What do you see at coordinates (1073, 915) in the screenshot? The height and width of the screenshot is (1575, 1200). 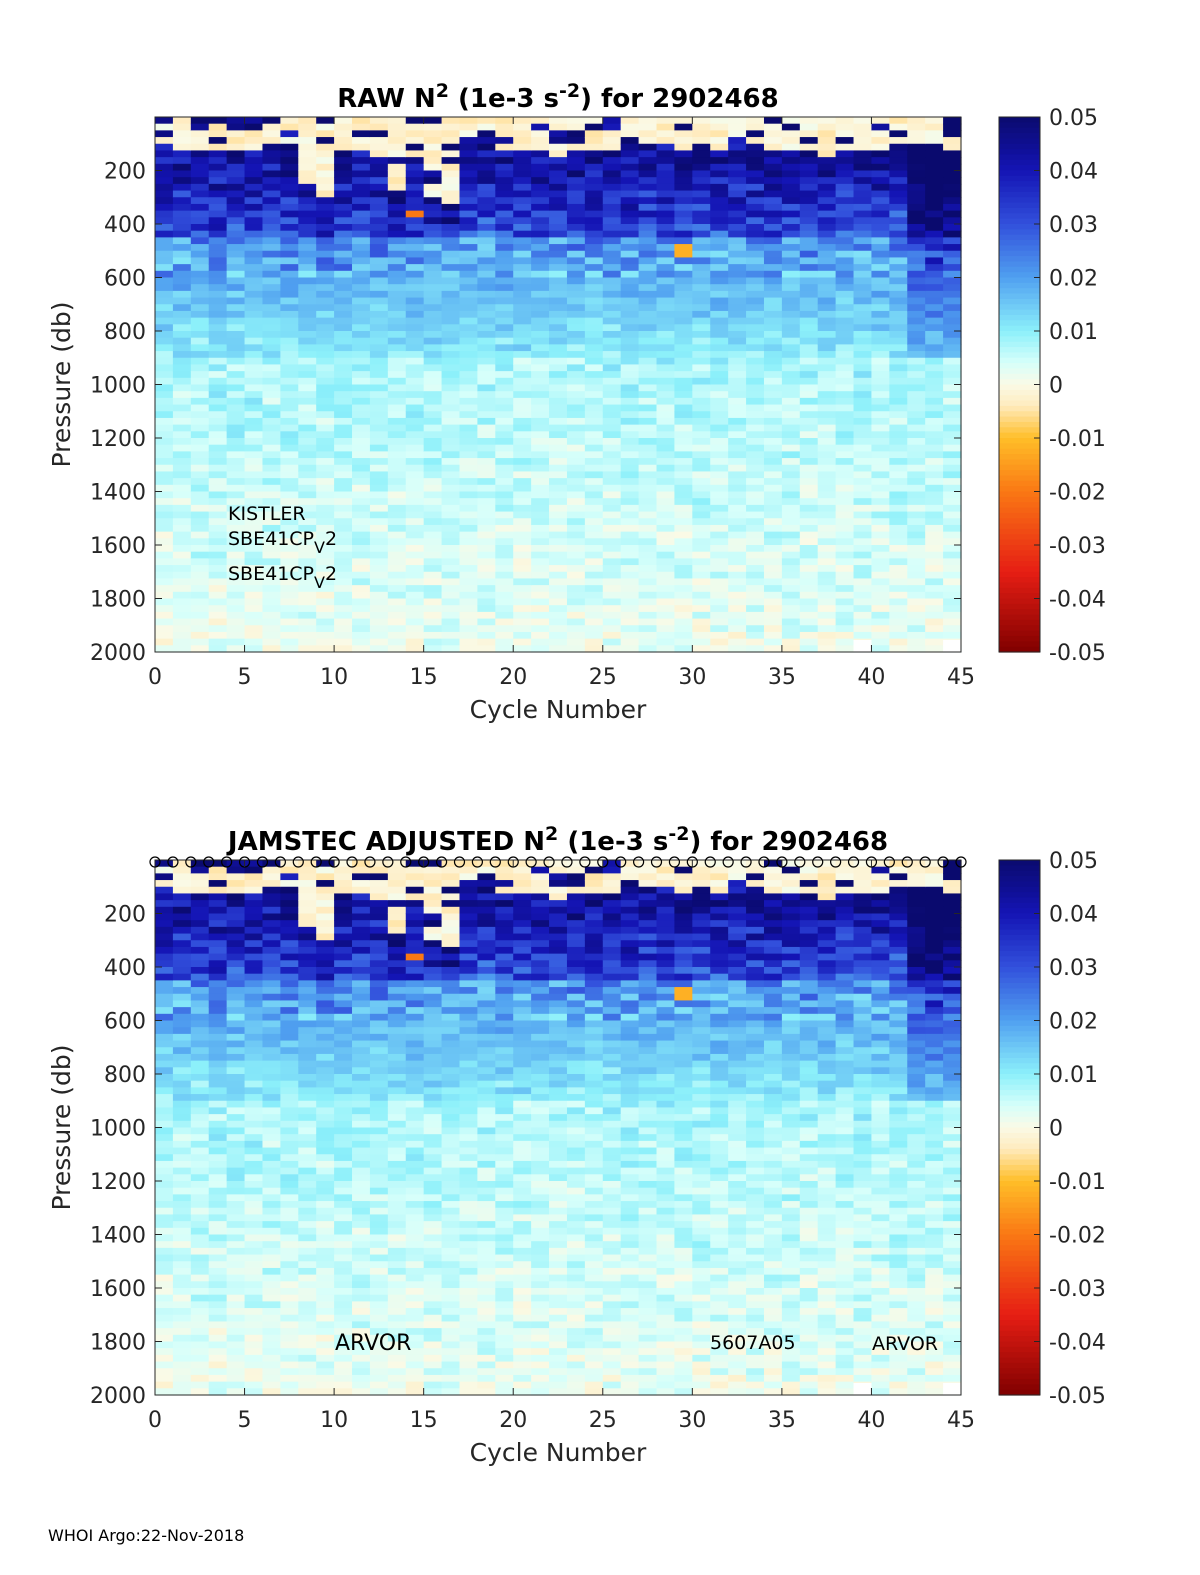 I see `colorbar-tick-label: 0.04` at bounding box center [1073, 915].